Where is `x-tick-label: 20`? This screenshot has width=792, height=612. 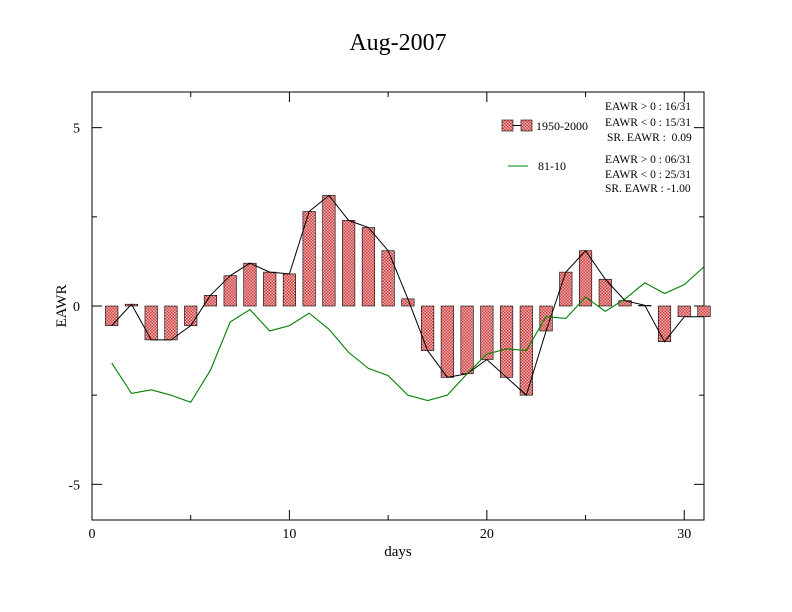
x-tick-label: 20 is located at coordinates (487, 534).